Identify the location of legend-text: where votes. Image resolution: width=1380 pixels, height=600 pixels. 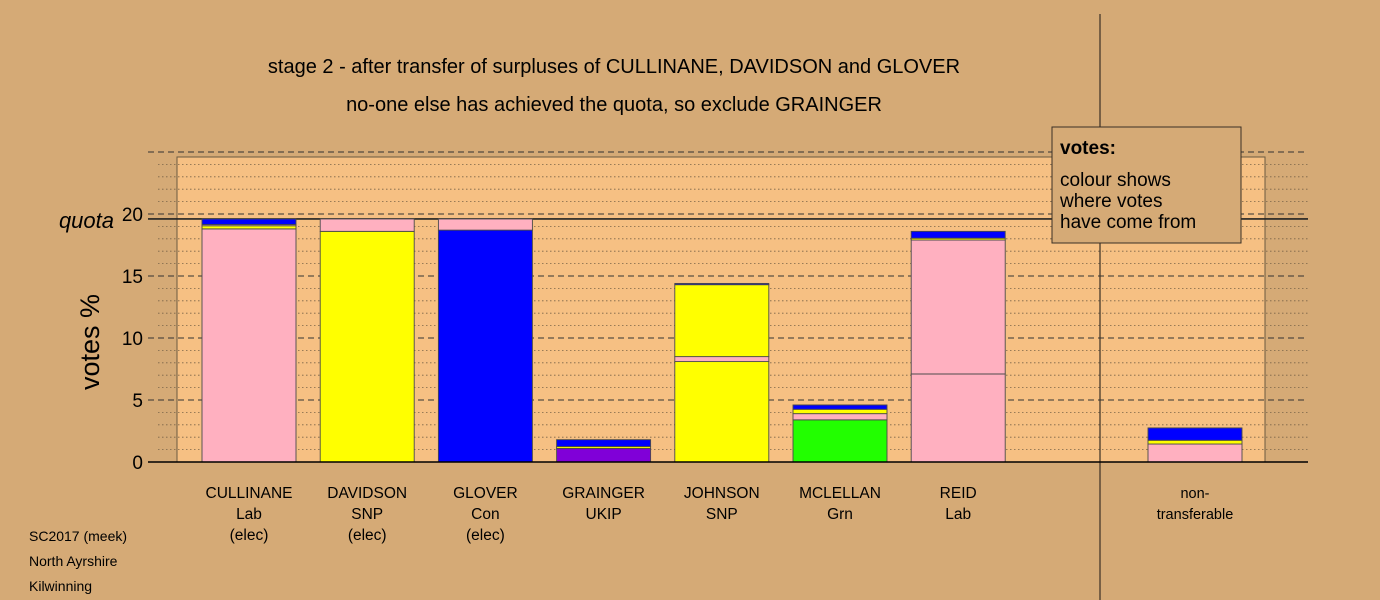
(1110, 201).